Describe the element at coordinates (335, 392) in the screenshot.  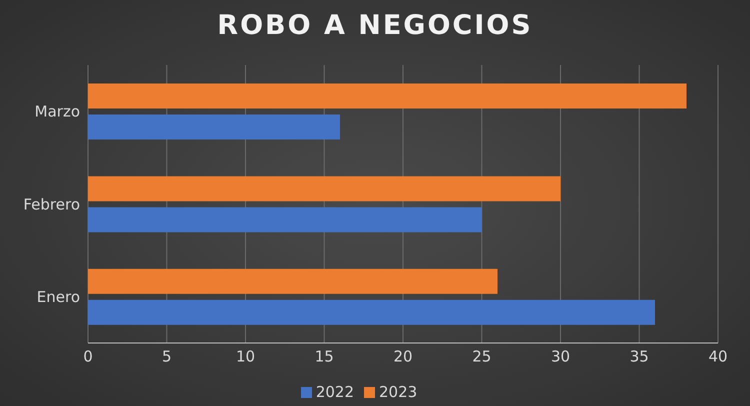
I see `legend-label: 2022` at that location.